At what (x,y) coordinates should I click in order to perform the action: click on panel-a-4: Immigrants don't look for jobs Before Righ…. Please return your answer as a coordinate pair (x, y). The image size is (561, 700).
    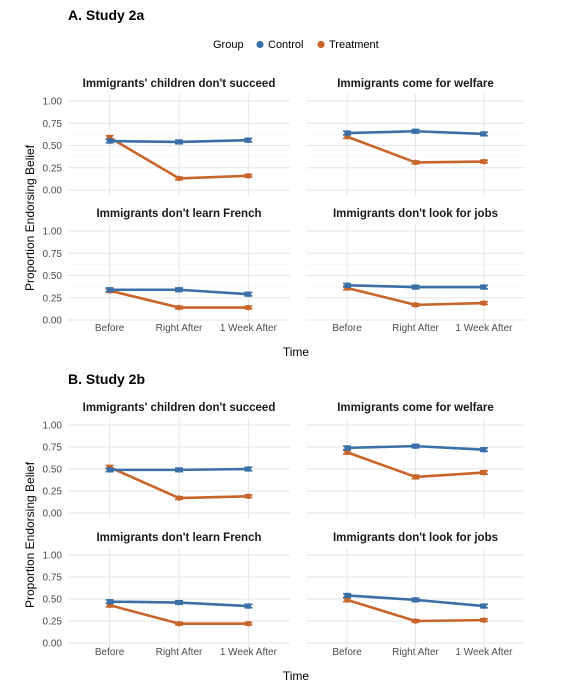
    Looking at the image, I should click on (415, 271).